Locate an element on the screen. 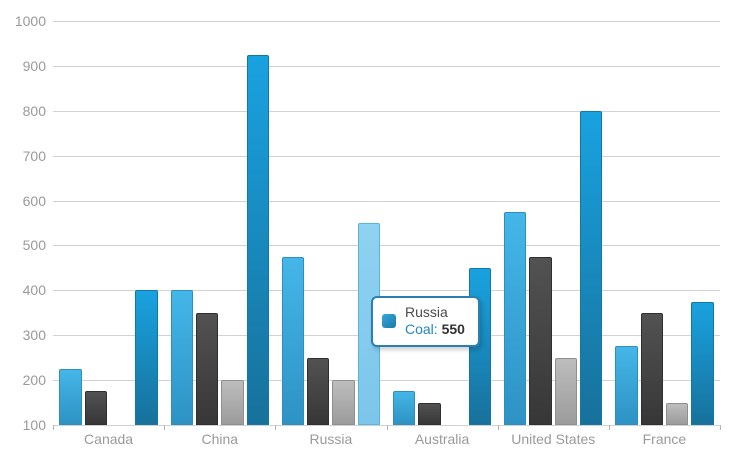  tooltip-text: Russia Coal: 550 is located at coordinates (435, 321).